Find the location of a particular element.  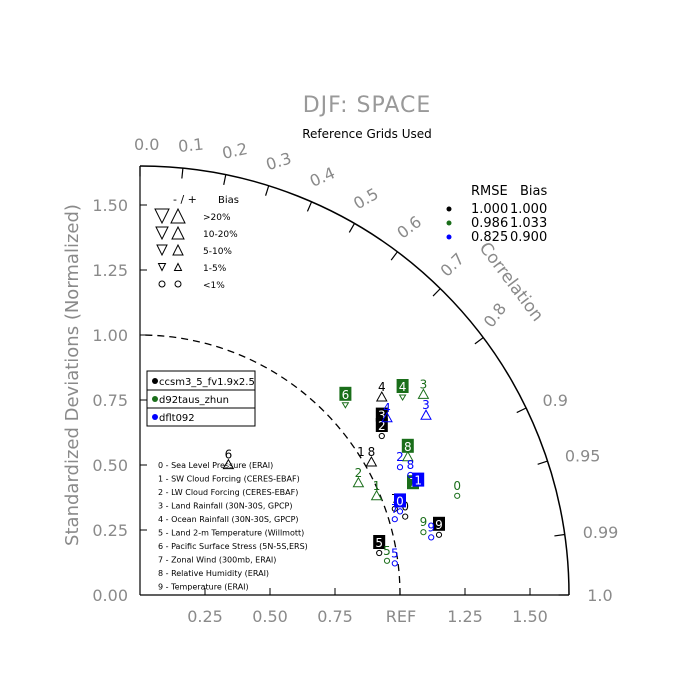

bias-legend-row-label: <1% is located at coordinates (214, 286).